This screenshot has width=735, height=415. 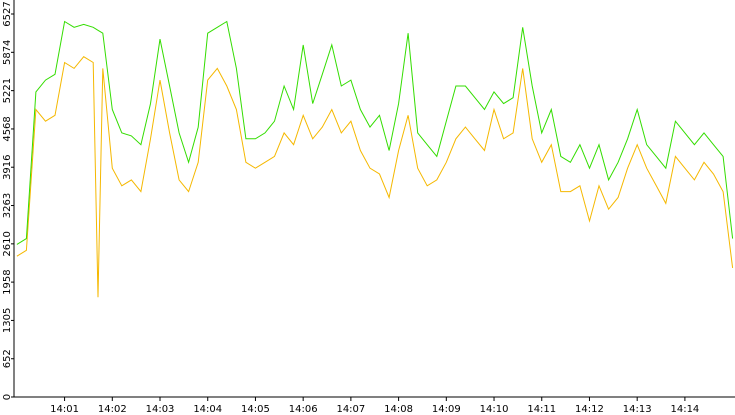 I want to click on x-tick-label: 14:06, so click(x=303, y=409).